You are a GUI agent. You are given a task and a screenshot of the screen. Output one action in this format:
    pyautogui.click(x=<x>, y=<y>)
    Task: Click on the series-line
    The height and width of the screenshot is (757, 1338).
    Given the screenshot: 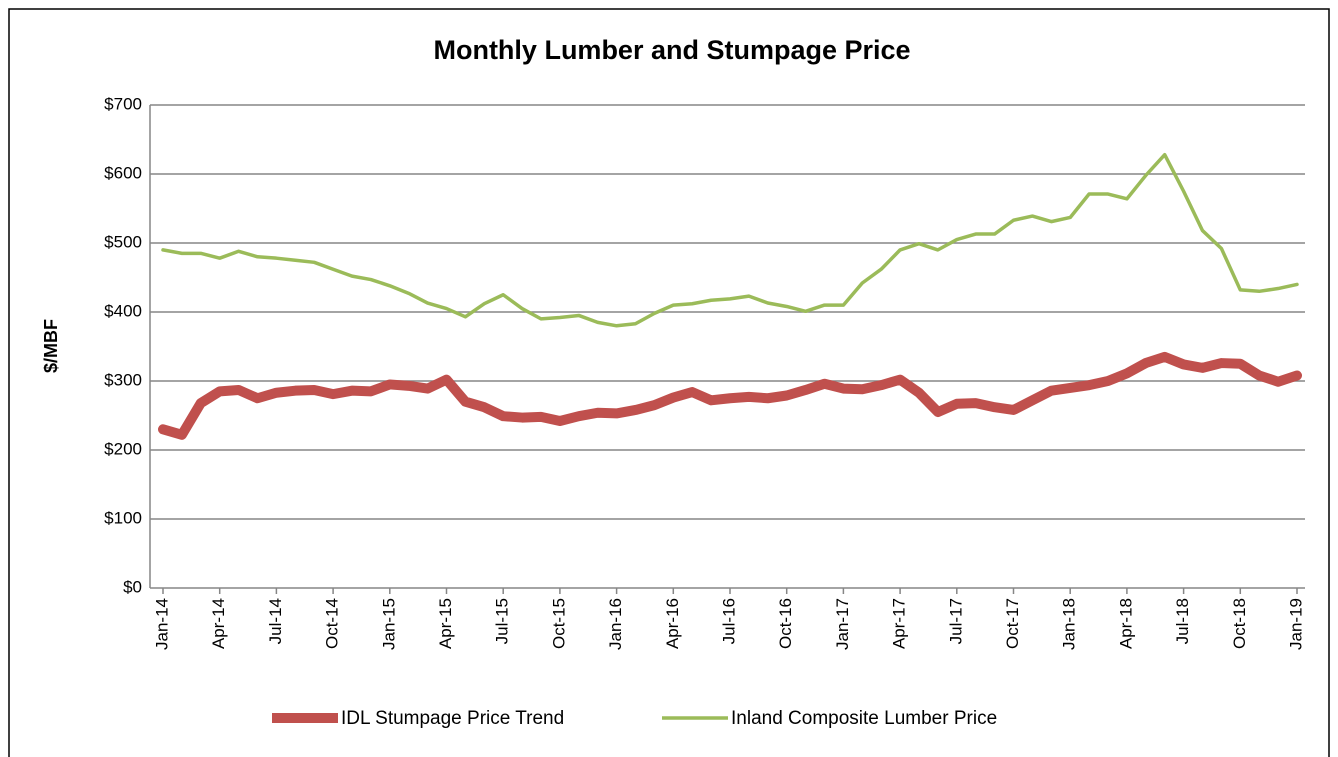 What is the action you would take?
    pyautogui.click(x=730, y=395)
    